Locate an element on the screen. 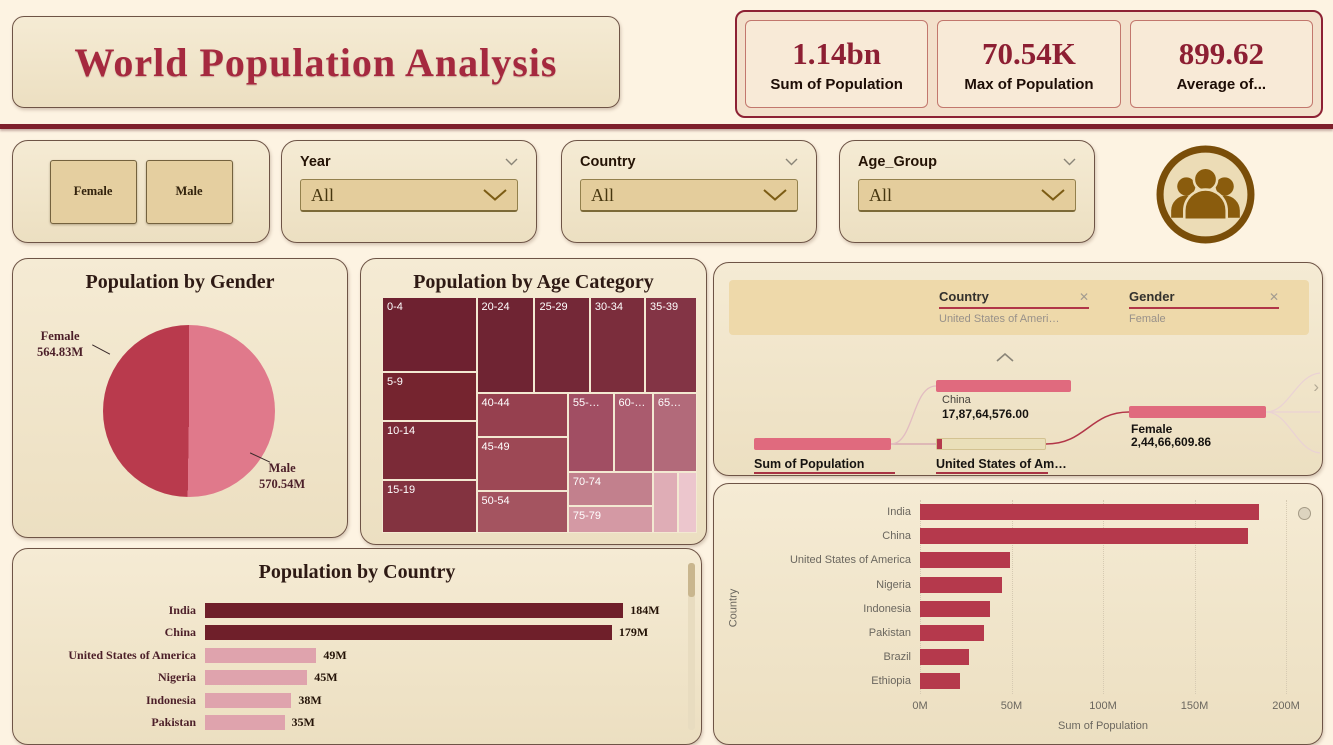  treemap-tile-7074: 70-74 is located at coordinates (610, 488).